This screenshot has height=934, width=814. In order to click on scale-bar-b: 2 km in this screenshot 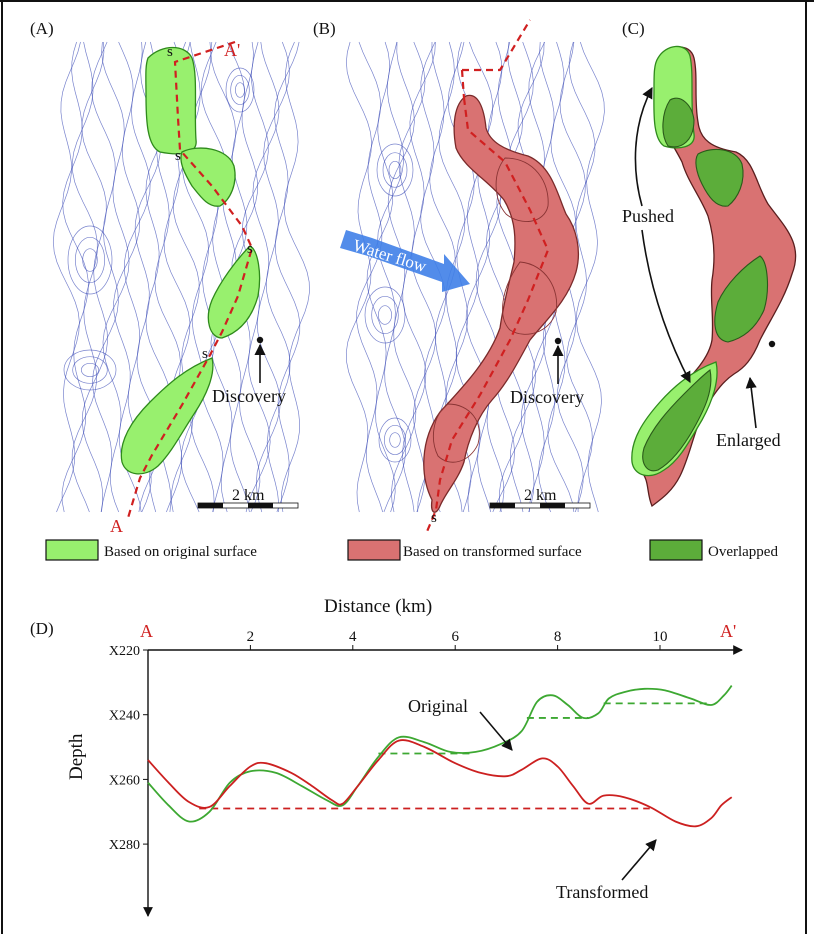, I will do `click(540, 498)`.